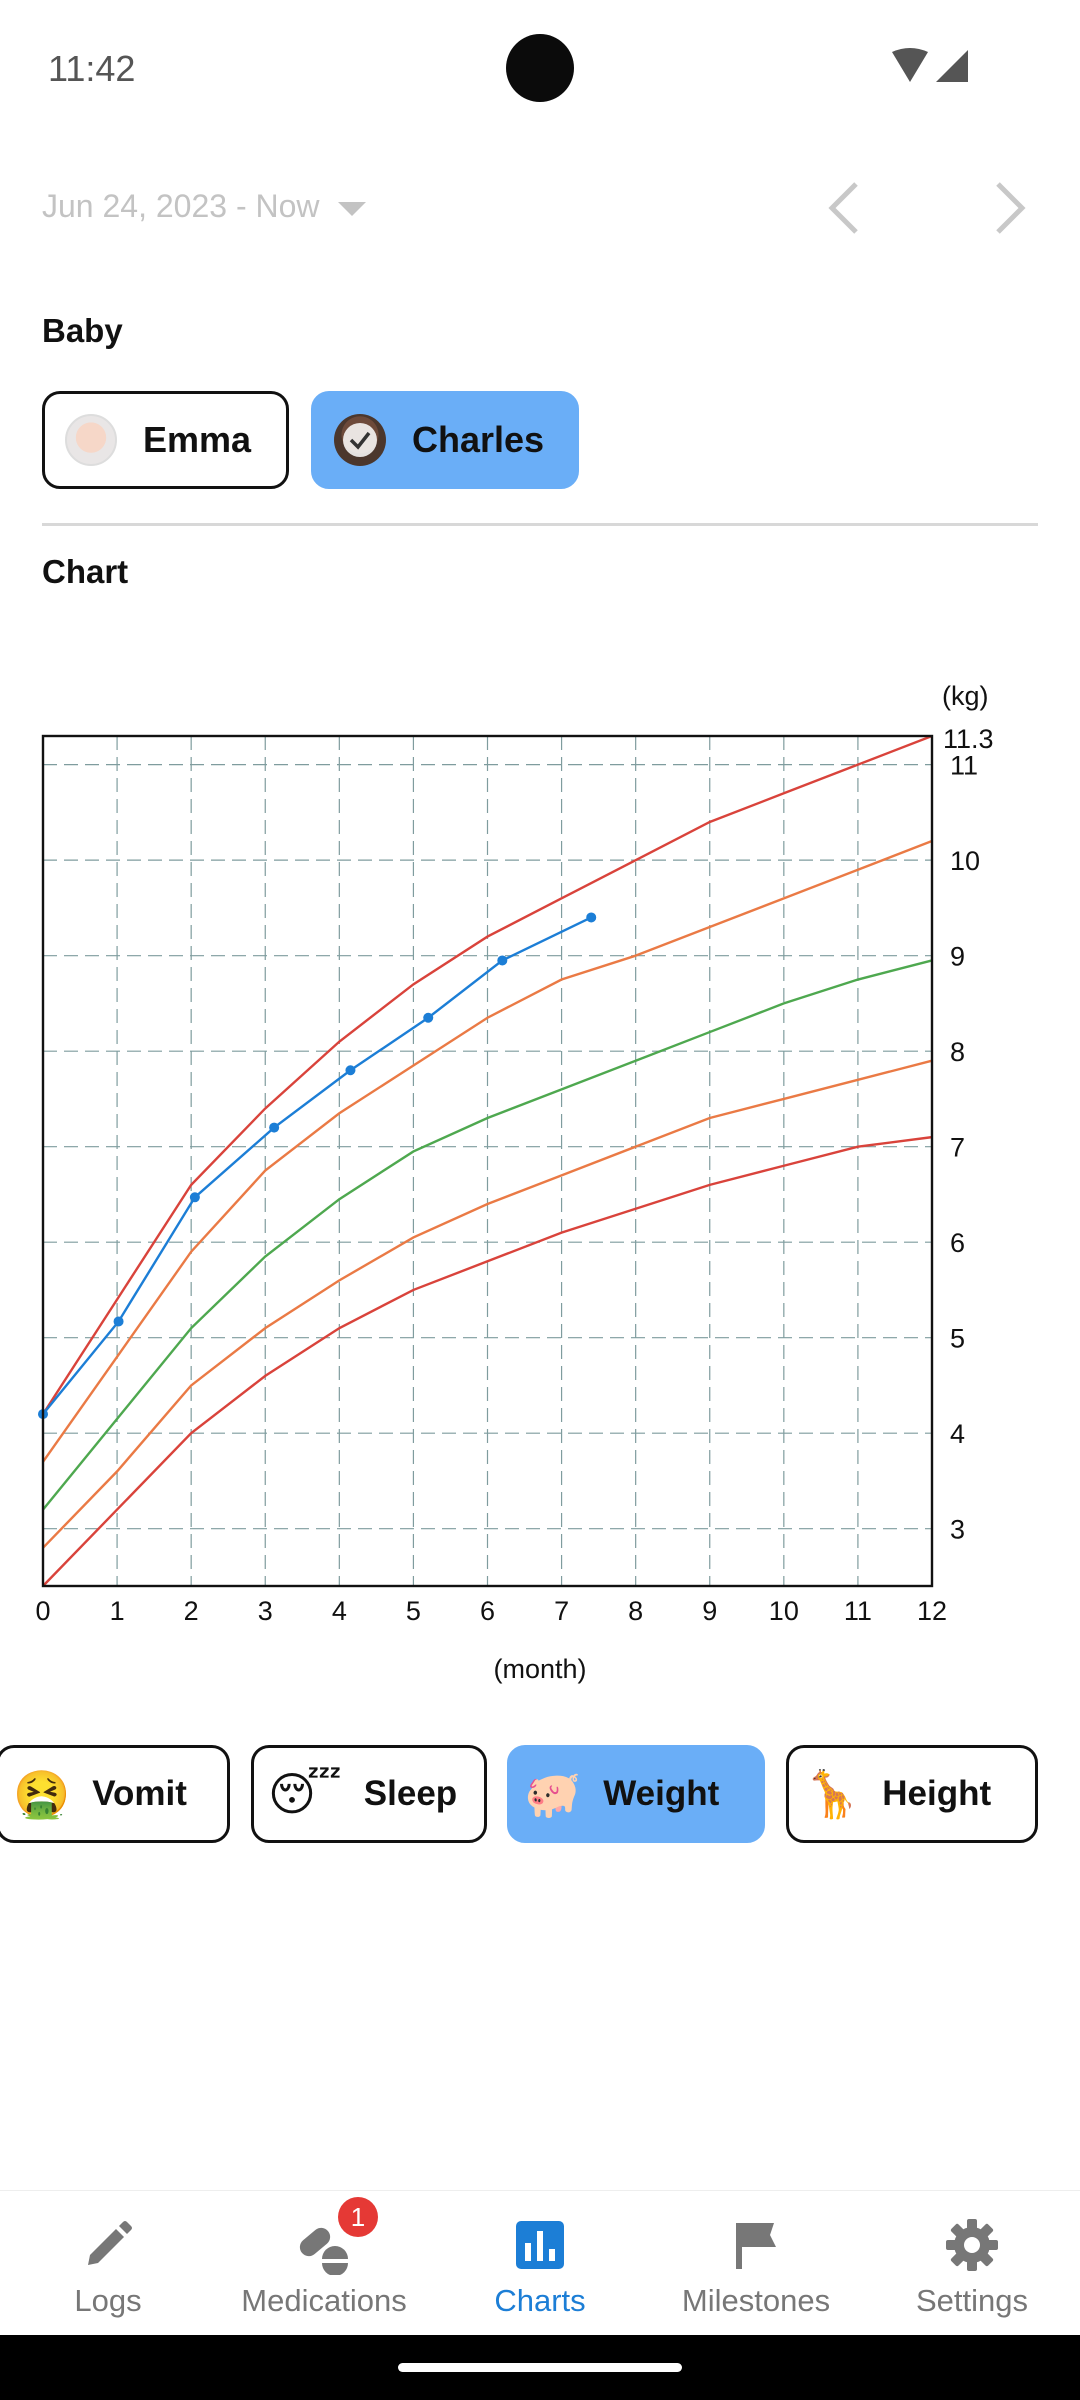 Image resolution: width=1080 pixels, height=2400 pixels. I want to click on x-tick-label: 1, so click(117, 1611).